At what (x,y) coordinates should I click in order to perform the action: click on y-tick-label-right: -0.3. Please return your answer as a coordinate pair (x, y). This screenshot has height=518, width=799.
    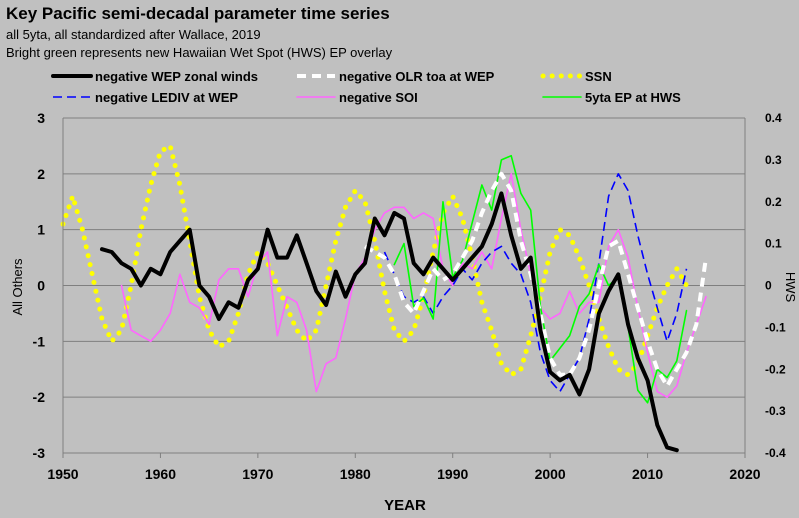
    Looking at the image, I should click on (775, 411).